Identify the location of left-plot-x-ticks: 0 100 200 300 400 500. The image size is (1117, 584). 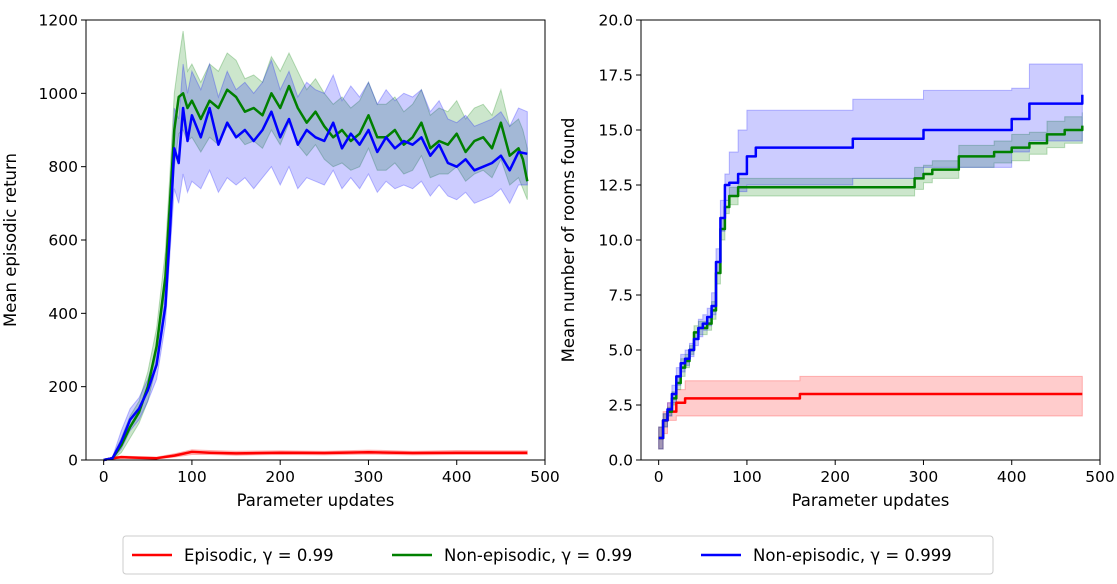
(329, 473).